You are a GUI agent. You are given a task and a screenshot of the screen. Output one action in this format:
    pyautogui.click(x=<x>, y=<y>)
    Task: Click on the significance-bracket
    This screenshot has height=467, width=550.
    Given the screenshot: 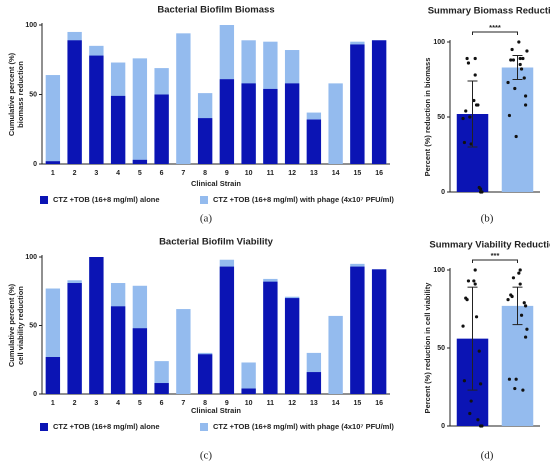 What is the action you would take?
    pyautogui.click(x=495, y=261)
    